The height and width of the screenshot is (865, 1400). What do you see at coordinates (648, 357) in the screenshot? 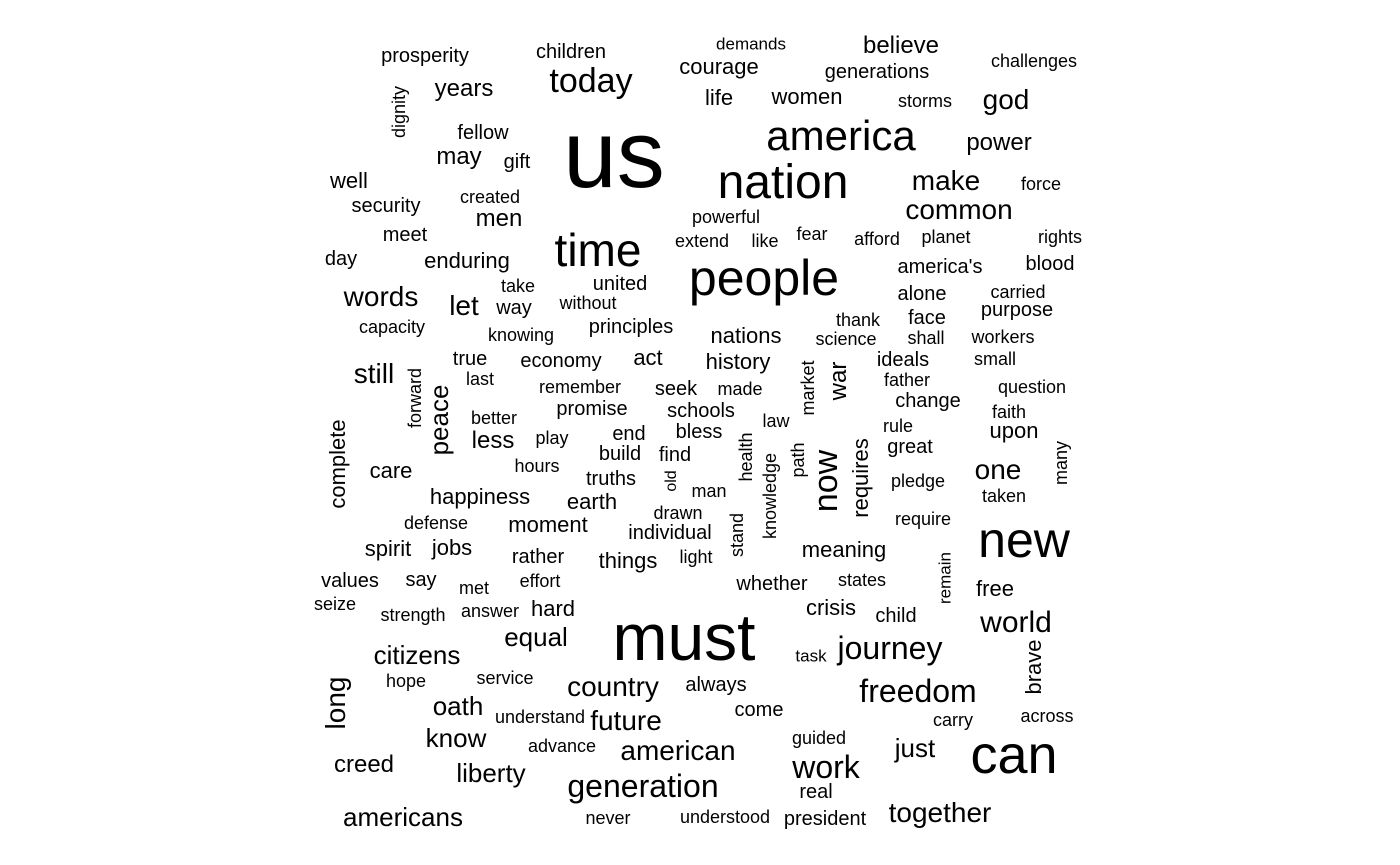
I see `word-act: act` at bounding box center [648, 357].